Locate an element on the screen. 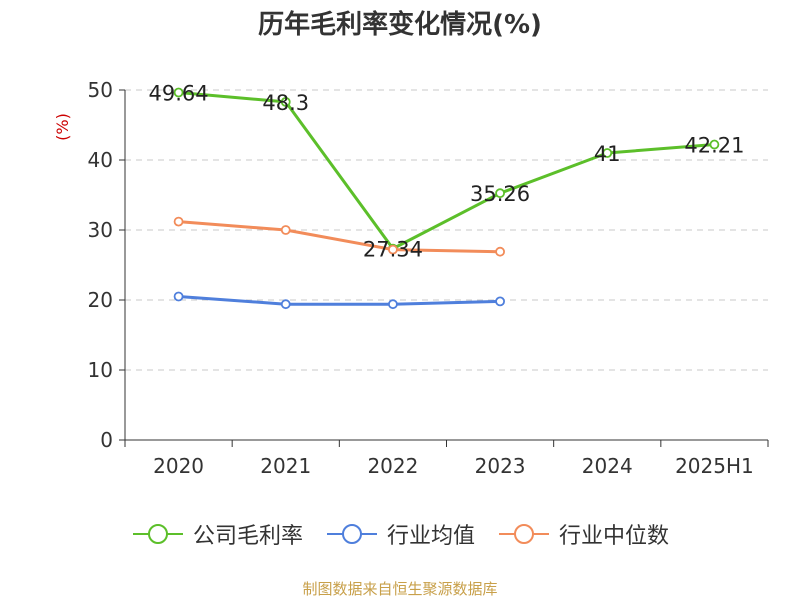 This screenshot has width=800, height=600. legend-item: 行业中位数 is located at coordinates (583, 534).